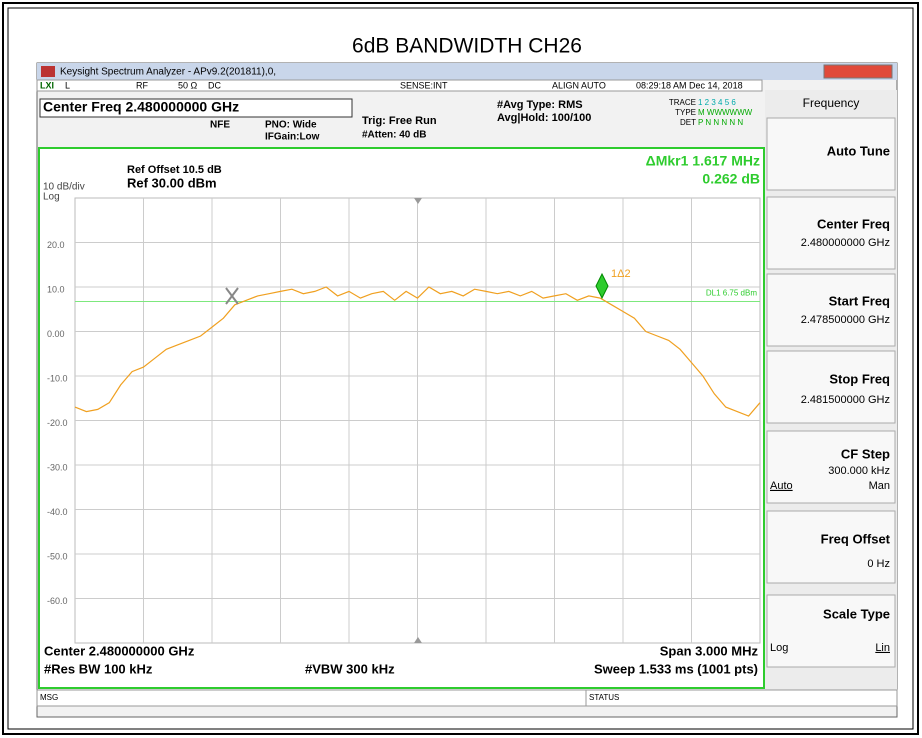 The height and width of the screenshot is (738, 922). What do you see at coordinates (725, 112) in the screenshot?
I see `type-value: M WWWWWW` at bounding box center [725, 112].